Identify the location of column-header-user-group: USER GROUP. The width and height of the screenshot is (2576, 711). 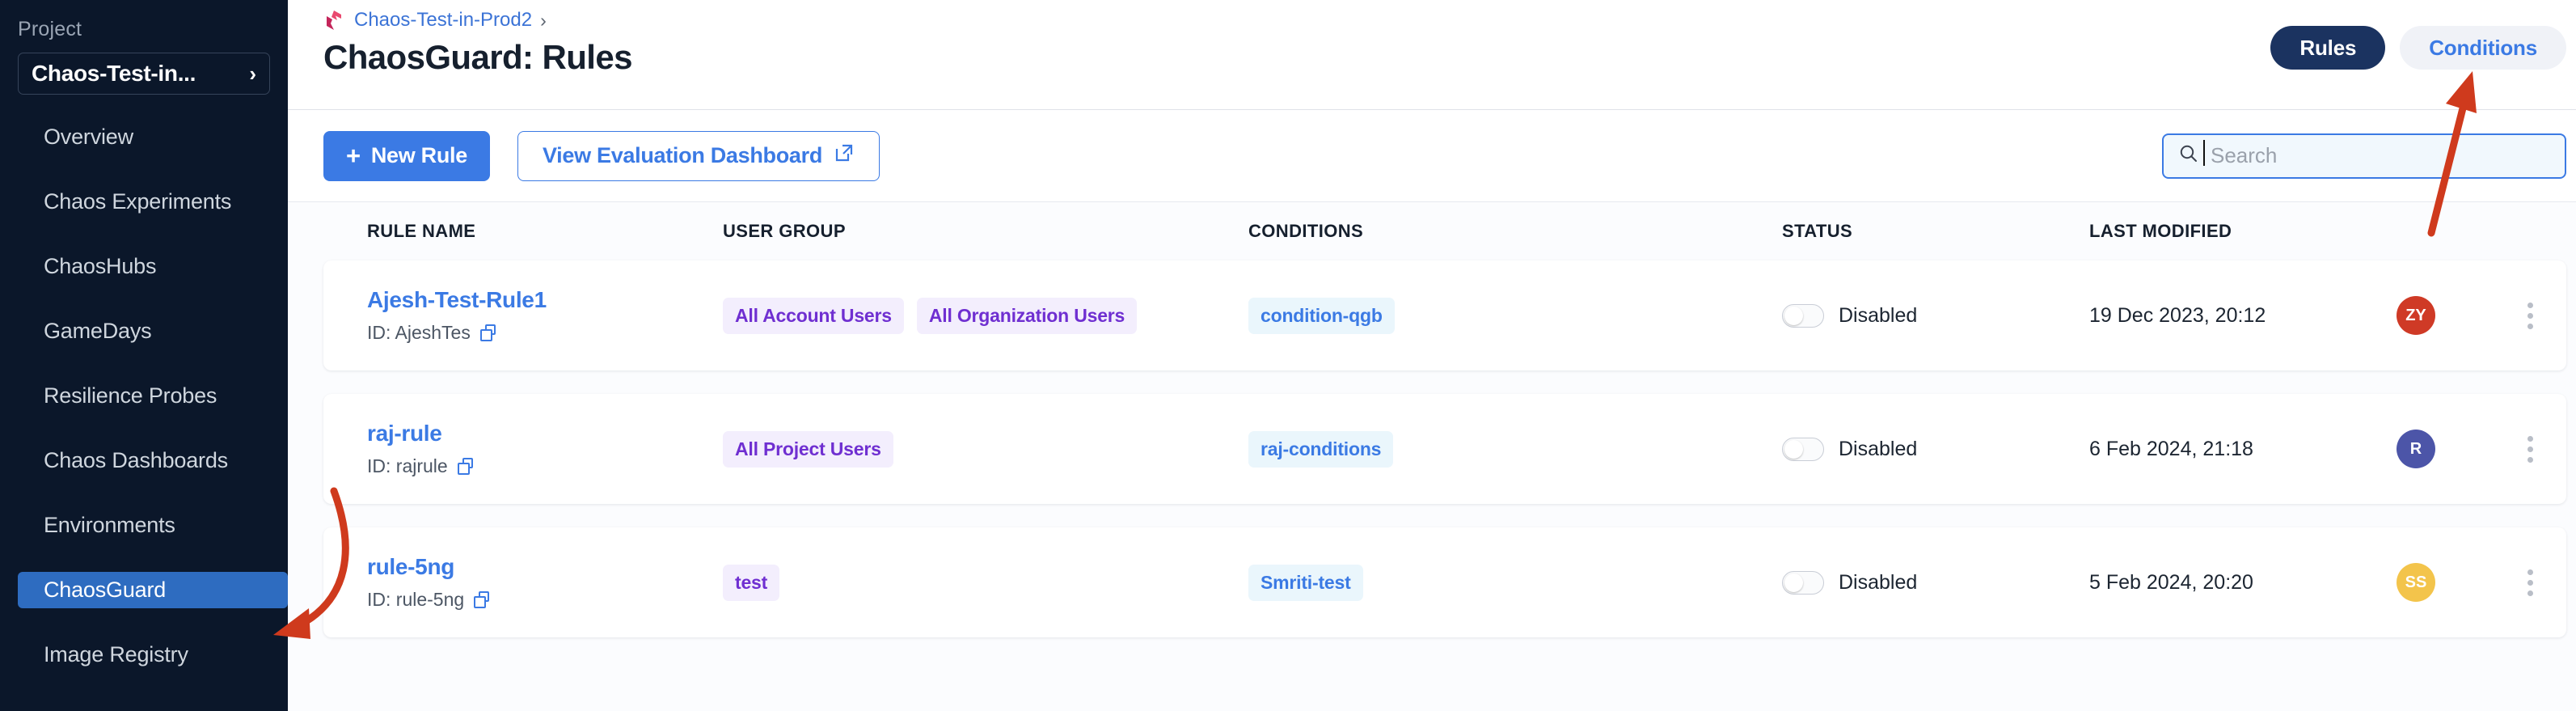
(784, 231).